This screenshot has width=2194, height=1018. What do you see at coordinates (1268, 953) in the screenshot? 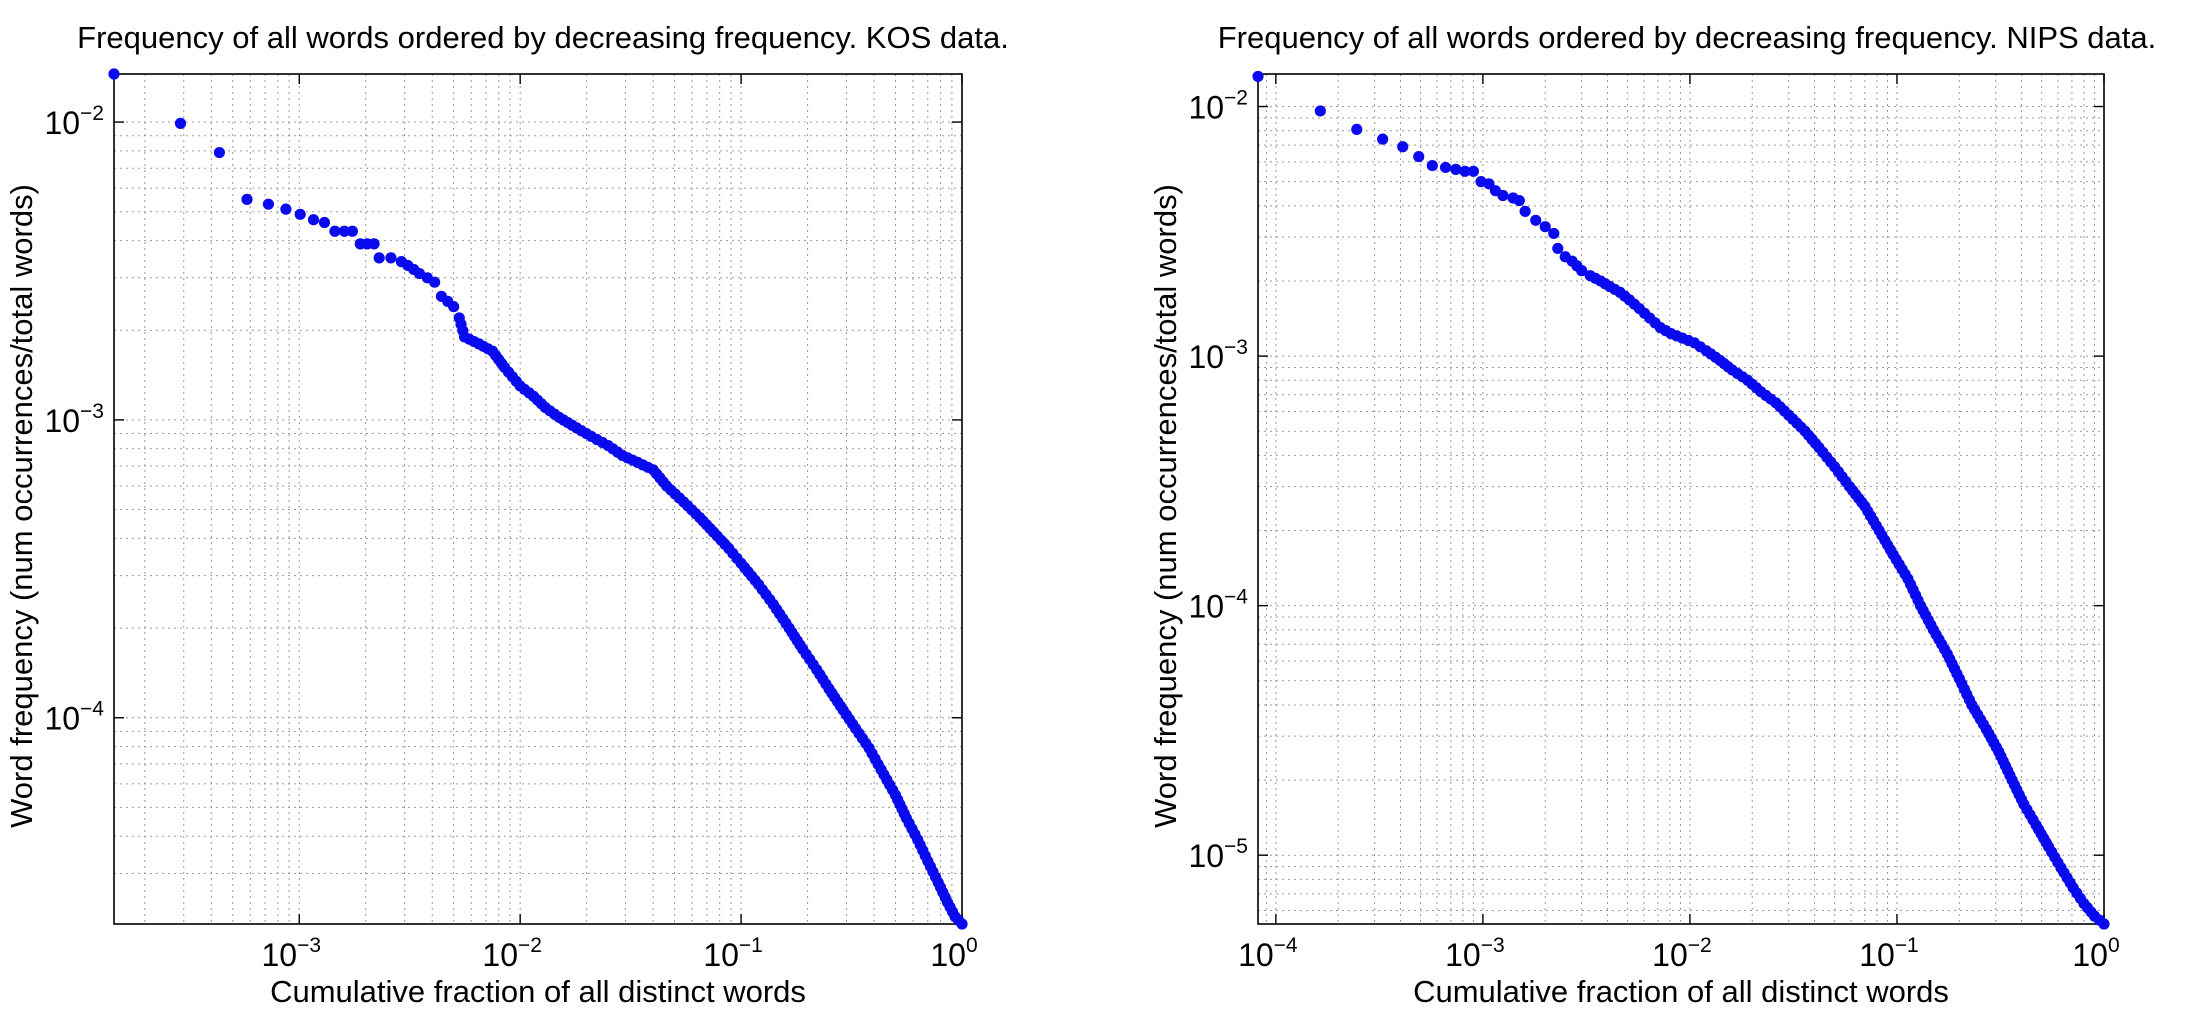
I see `x-tick-label: 10⁻⁴` at bounding box center [1268, 953].